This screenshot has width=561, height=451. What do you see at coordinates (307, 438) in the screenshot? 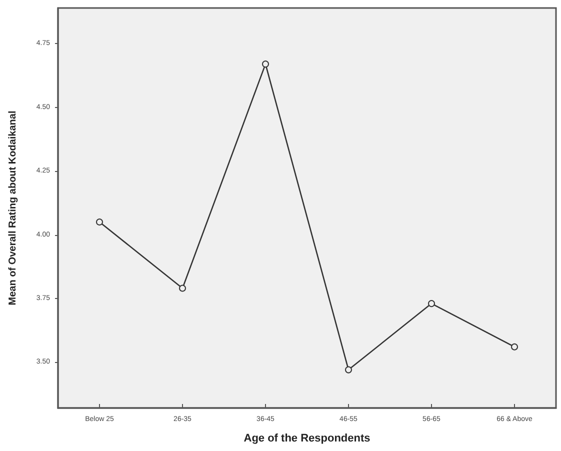
I see `x-axis-title: Age of the Respondents` at bounding box center [307, 438].